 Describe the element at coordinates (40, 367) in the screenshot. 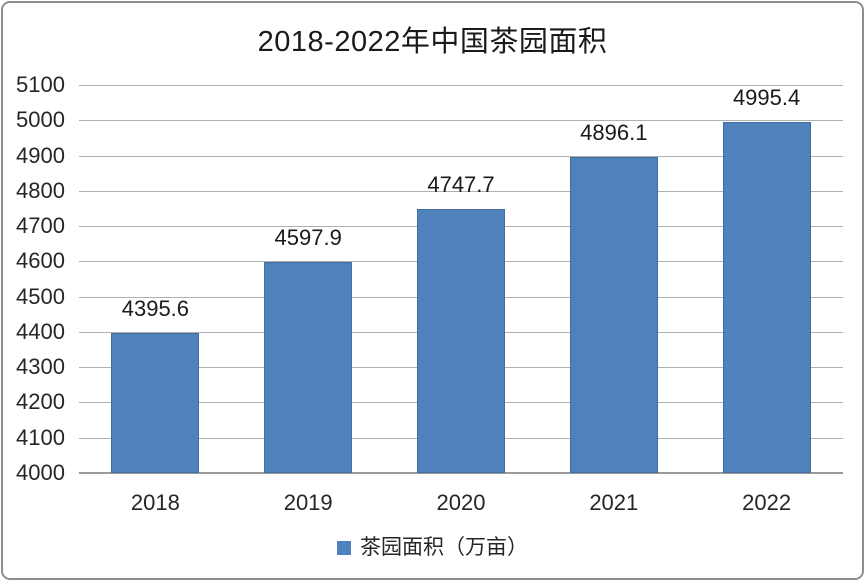

I see `y-tick-label: 4300` at that location.